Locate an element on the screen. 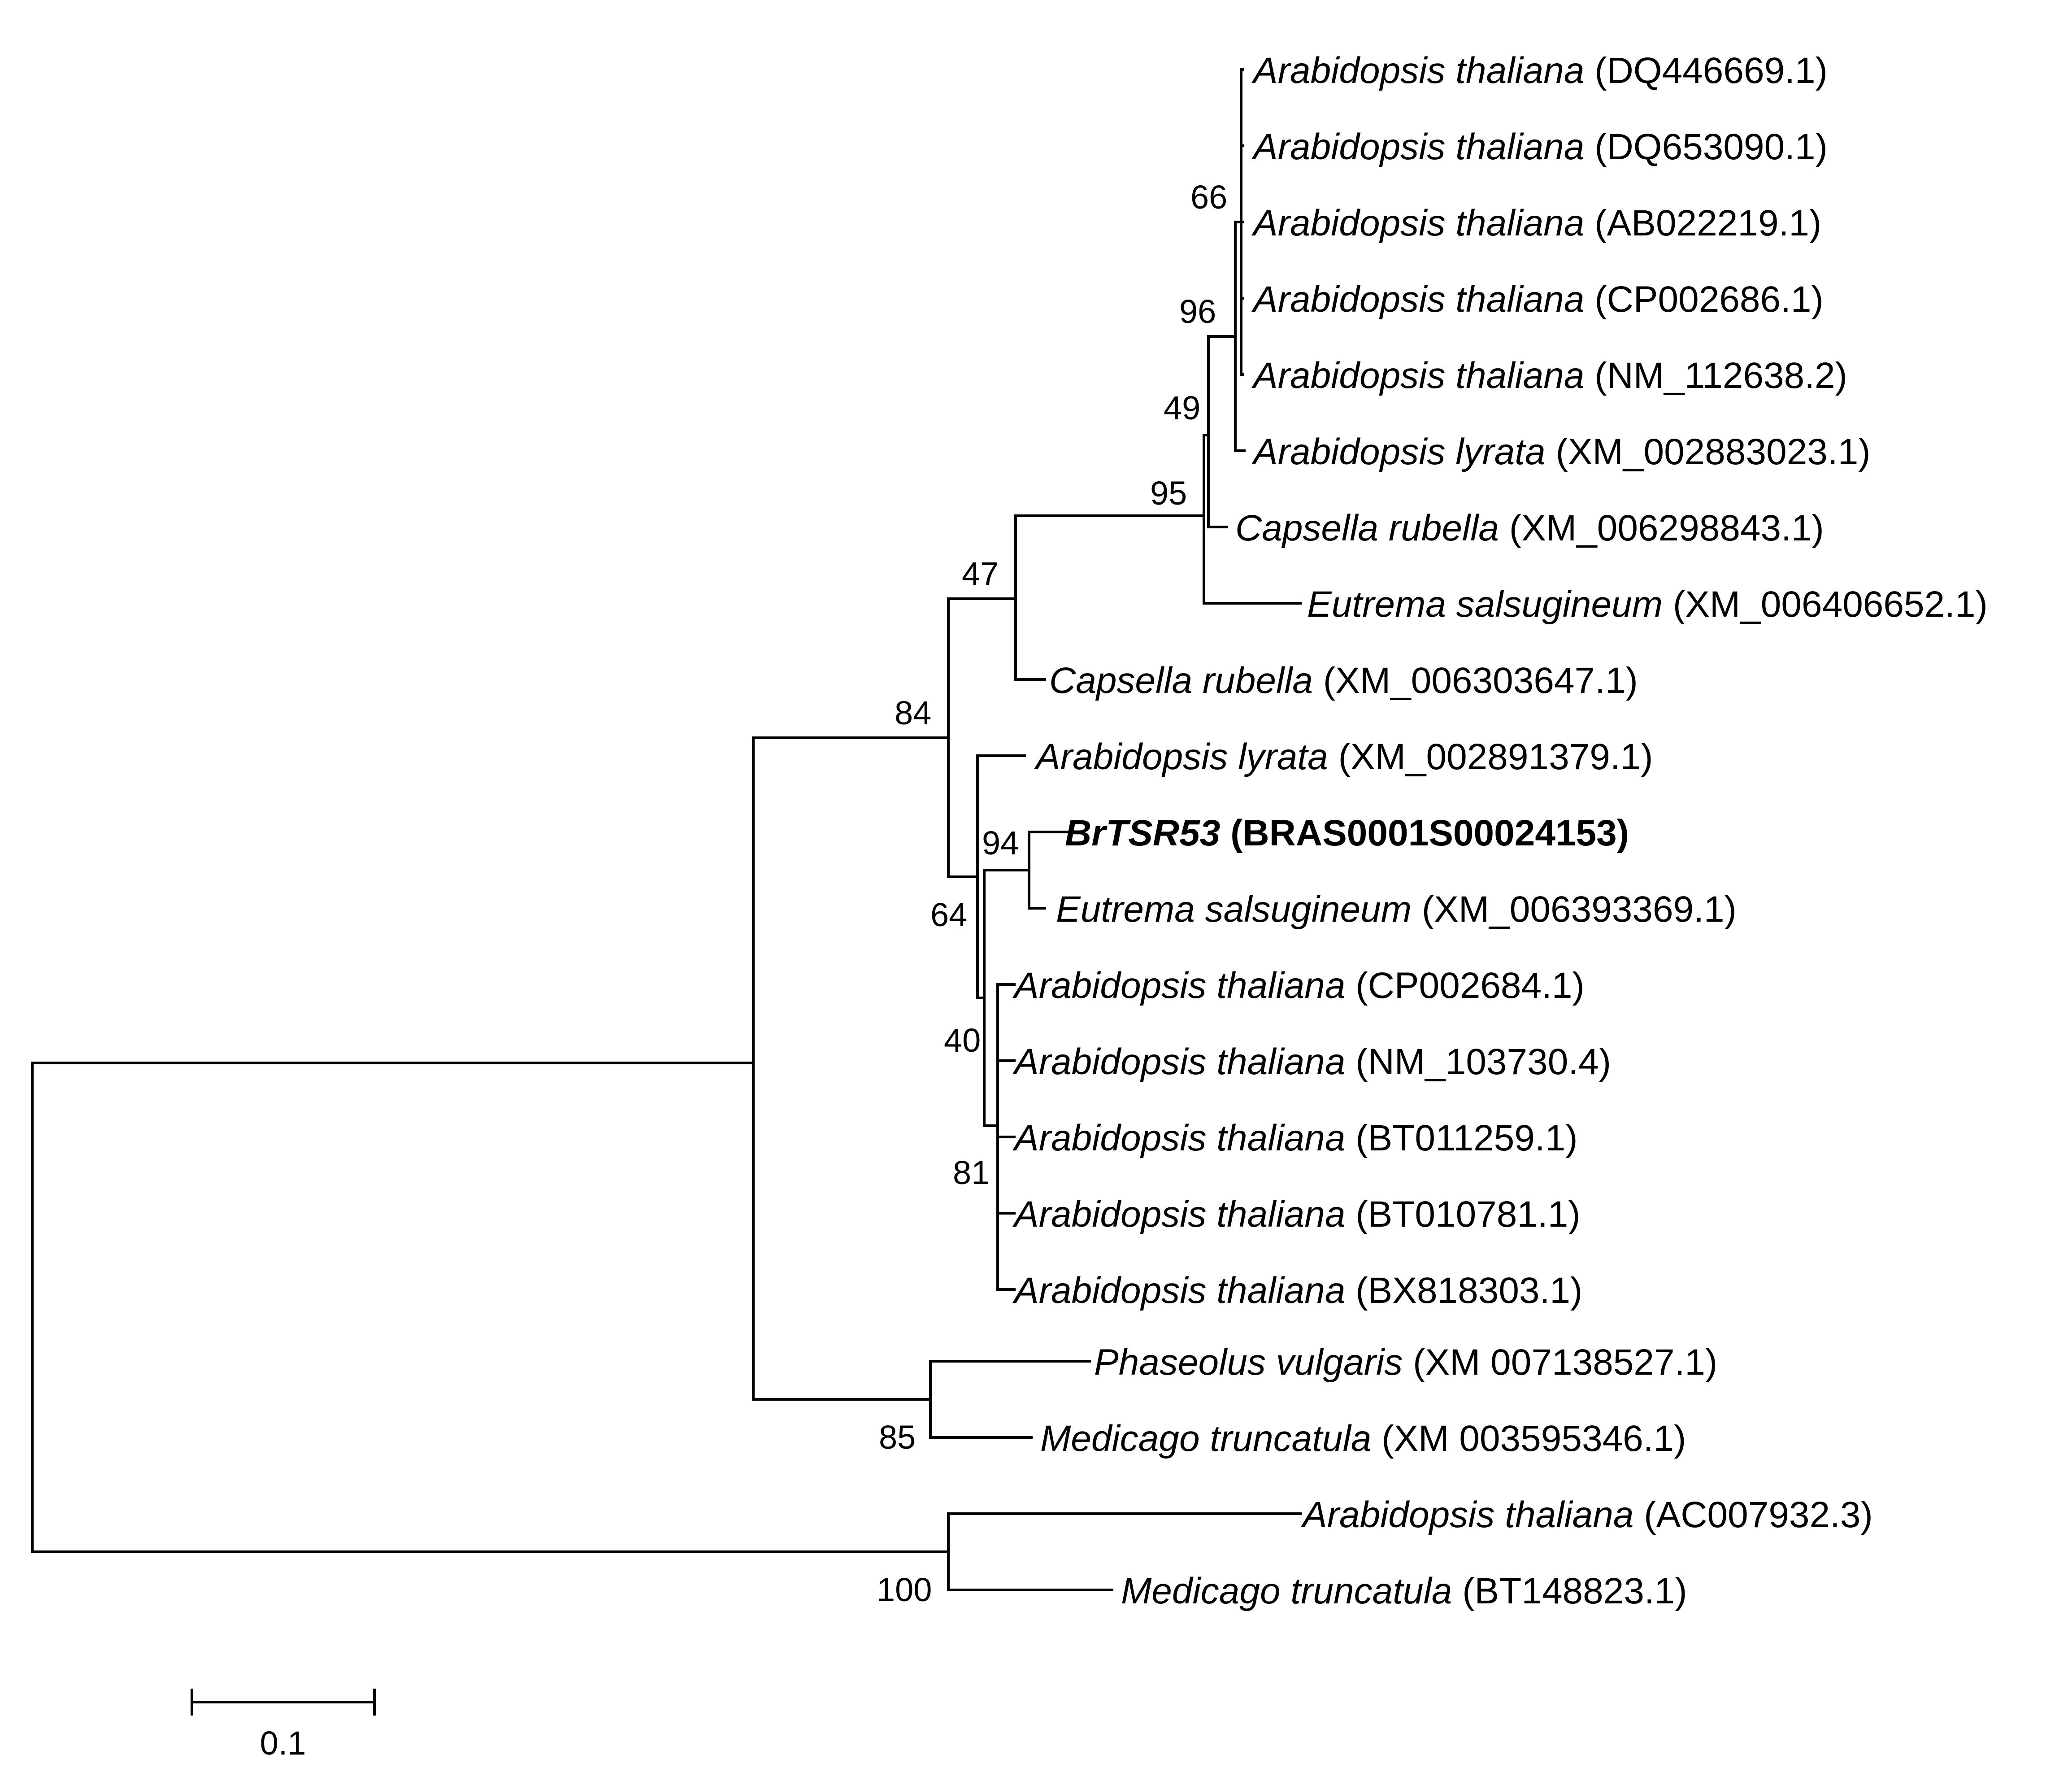  accession-number: (XM_006298843.1) is located at coordinates (1667, 528).